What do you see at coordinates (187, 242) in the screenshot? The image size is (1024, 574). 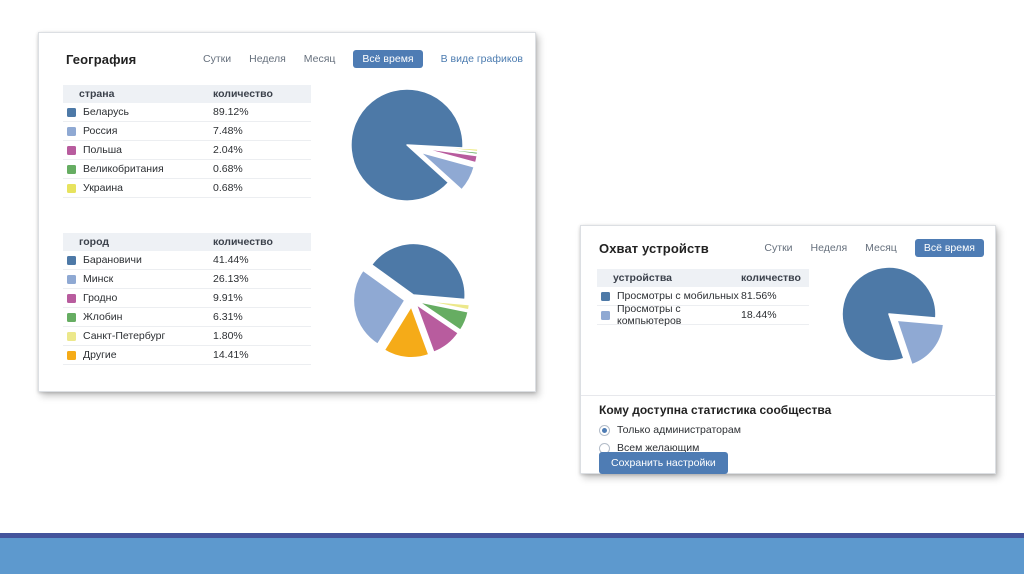 I see `table-header-row: город количество` at bounding box center [187, 242].